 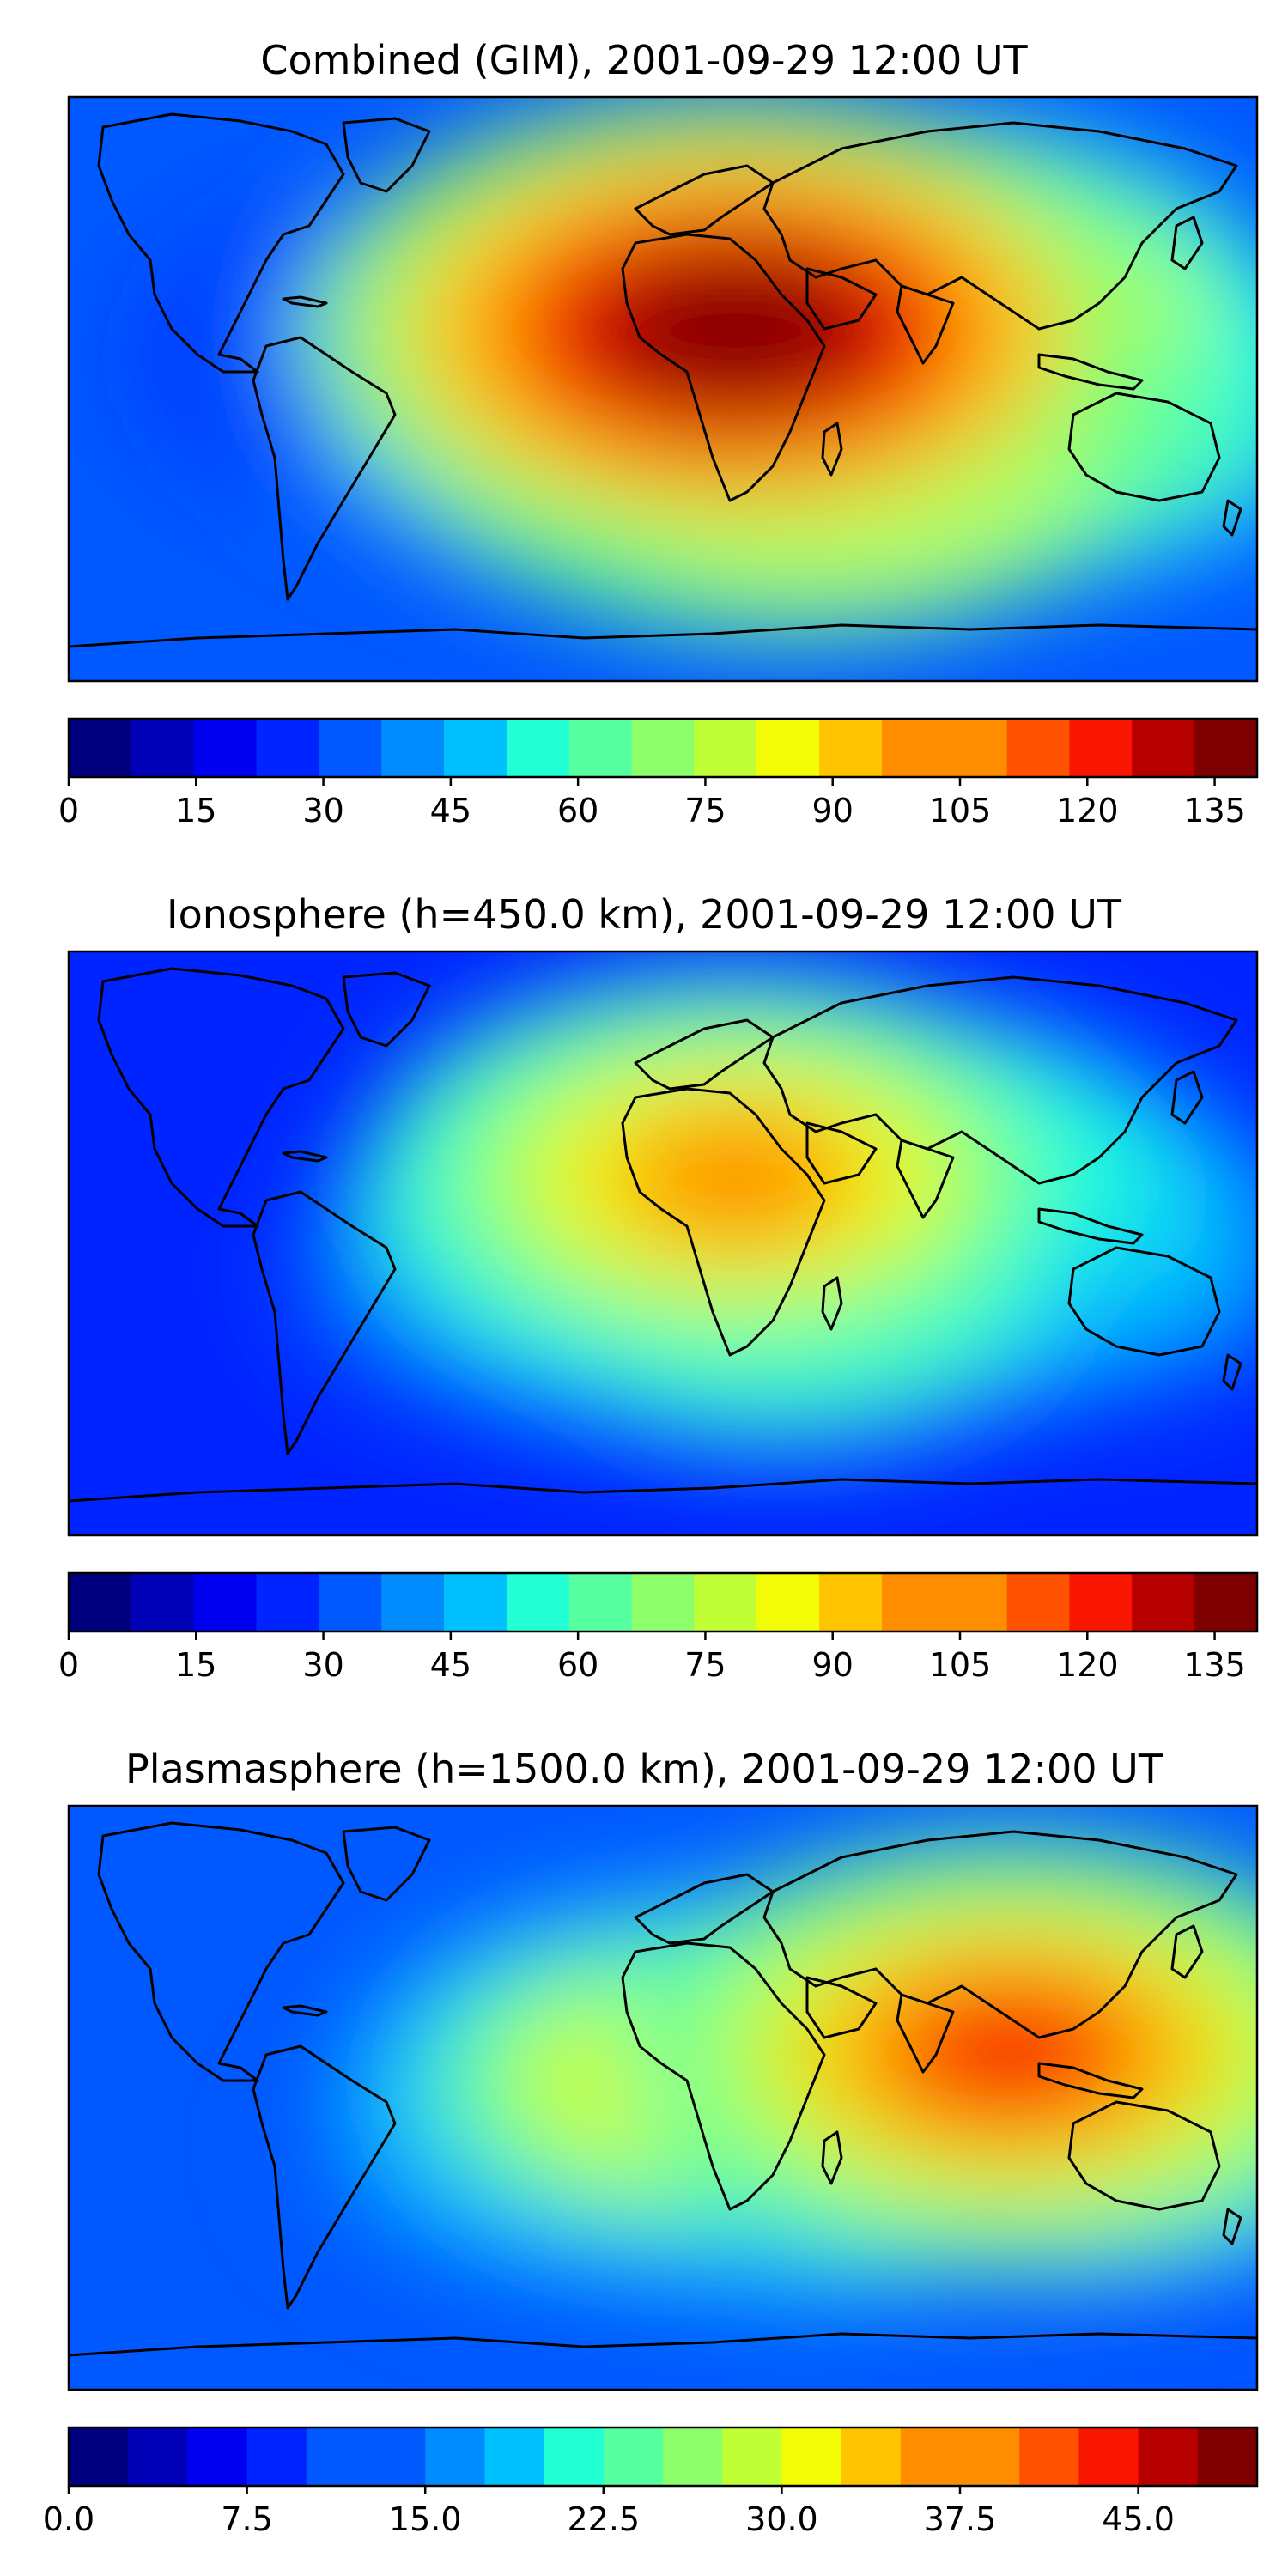 What do you see at coordinates (833, 810) in the screenshot?
I see `combined-colorbar-tick-label: 90` at bounding box center [833, 810].